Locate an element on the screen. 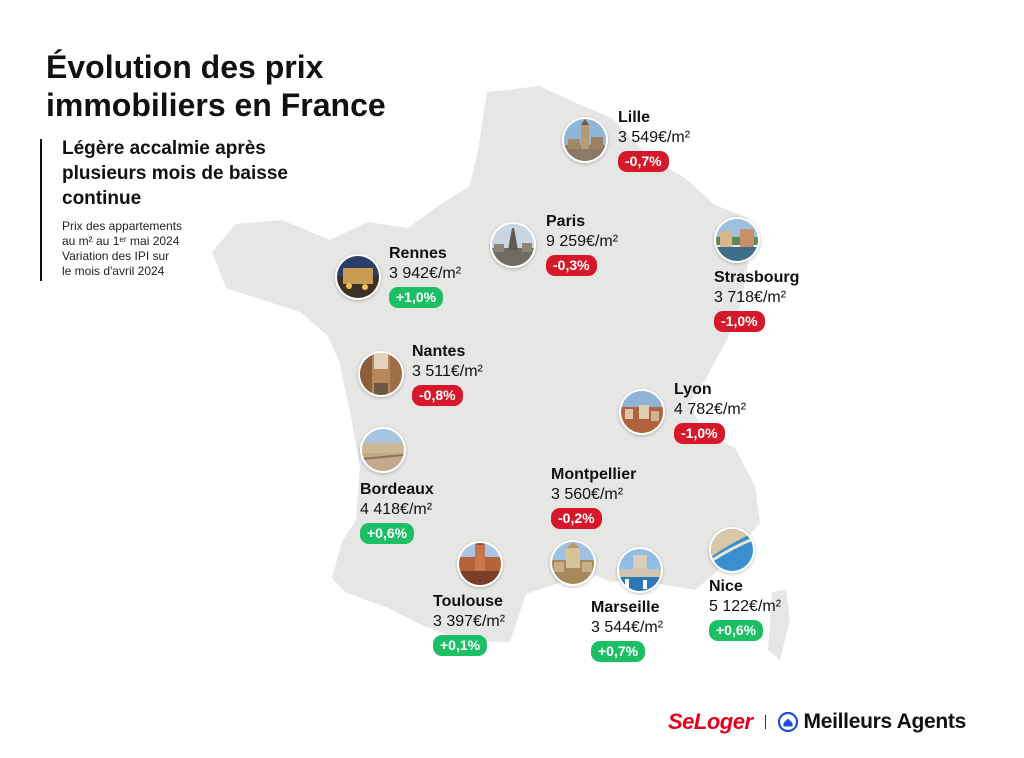 The image size is (1024, 758). city-price: 3 560€/m² is located at coordinates (587, 494).